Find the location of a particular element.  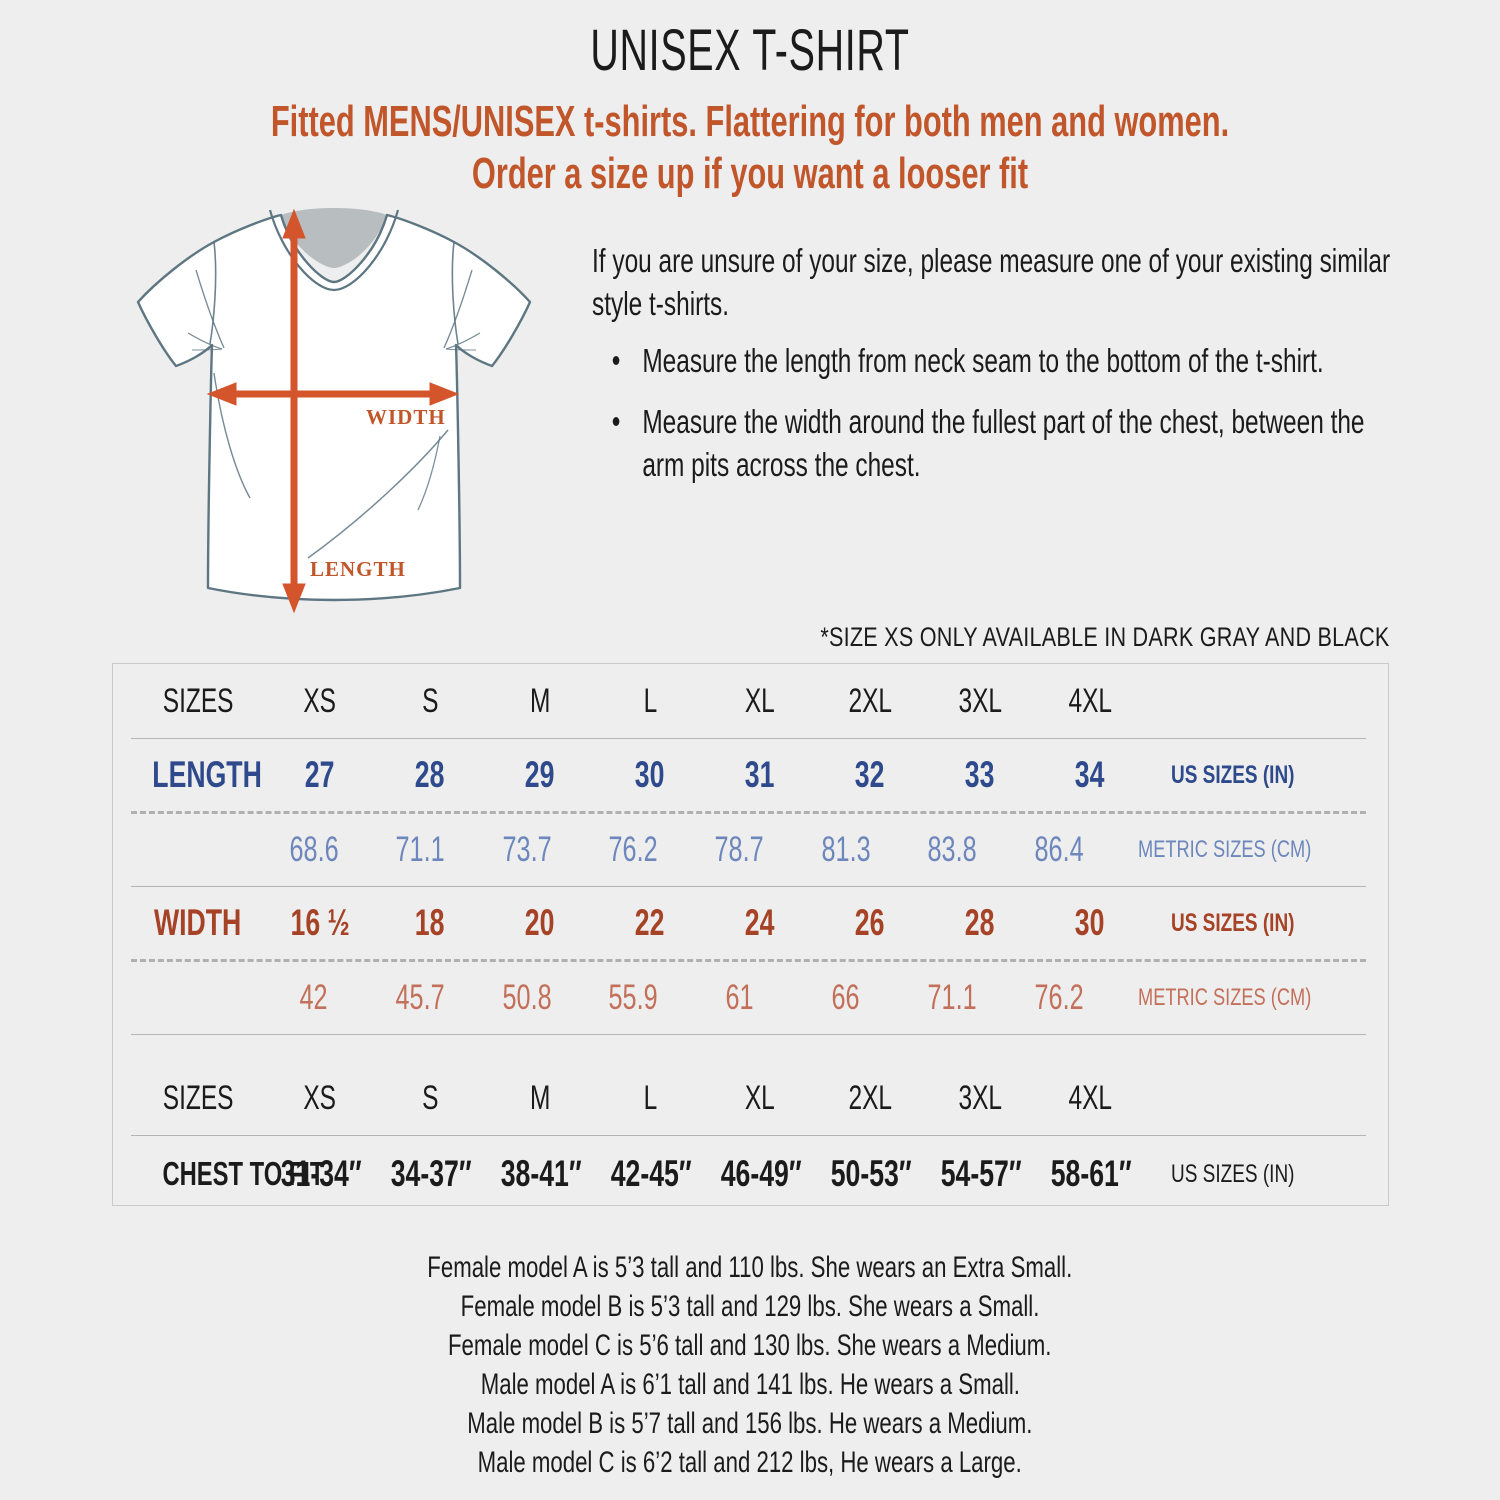

table-header-row: SIZES XS S M L XL 2XL 3XL 4XL is located at coordinates (750, 701).